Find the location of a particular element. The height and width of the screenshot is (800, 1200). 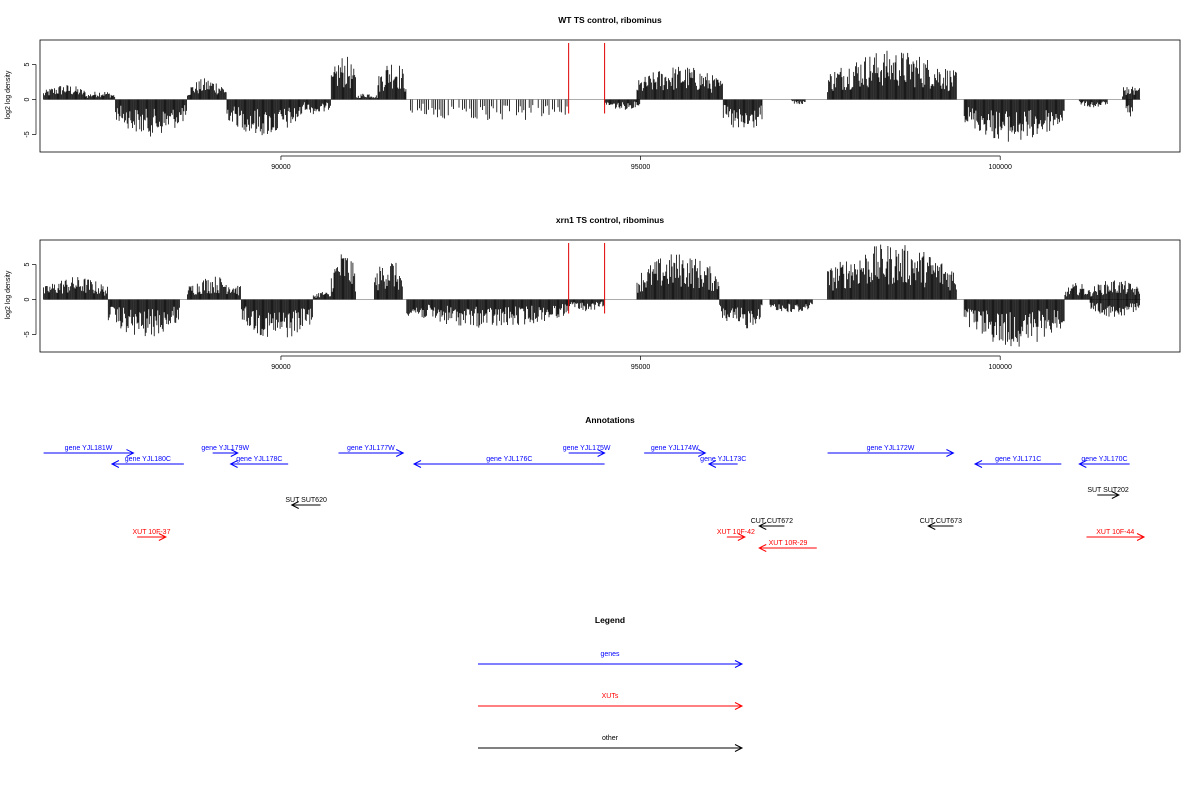

annotation-feature: gene YJL178C is located at coordinates (259, 462).